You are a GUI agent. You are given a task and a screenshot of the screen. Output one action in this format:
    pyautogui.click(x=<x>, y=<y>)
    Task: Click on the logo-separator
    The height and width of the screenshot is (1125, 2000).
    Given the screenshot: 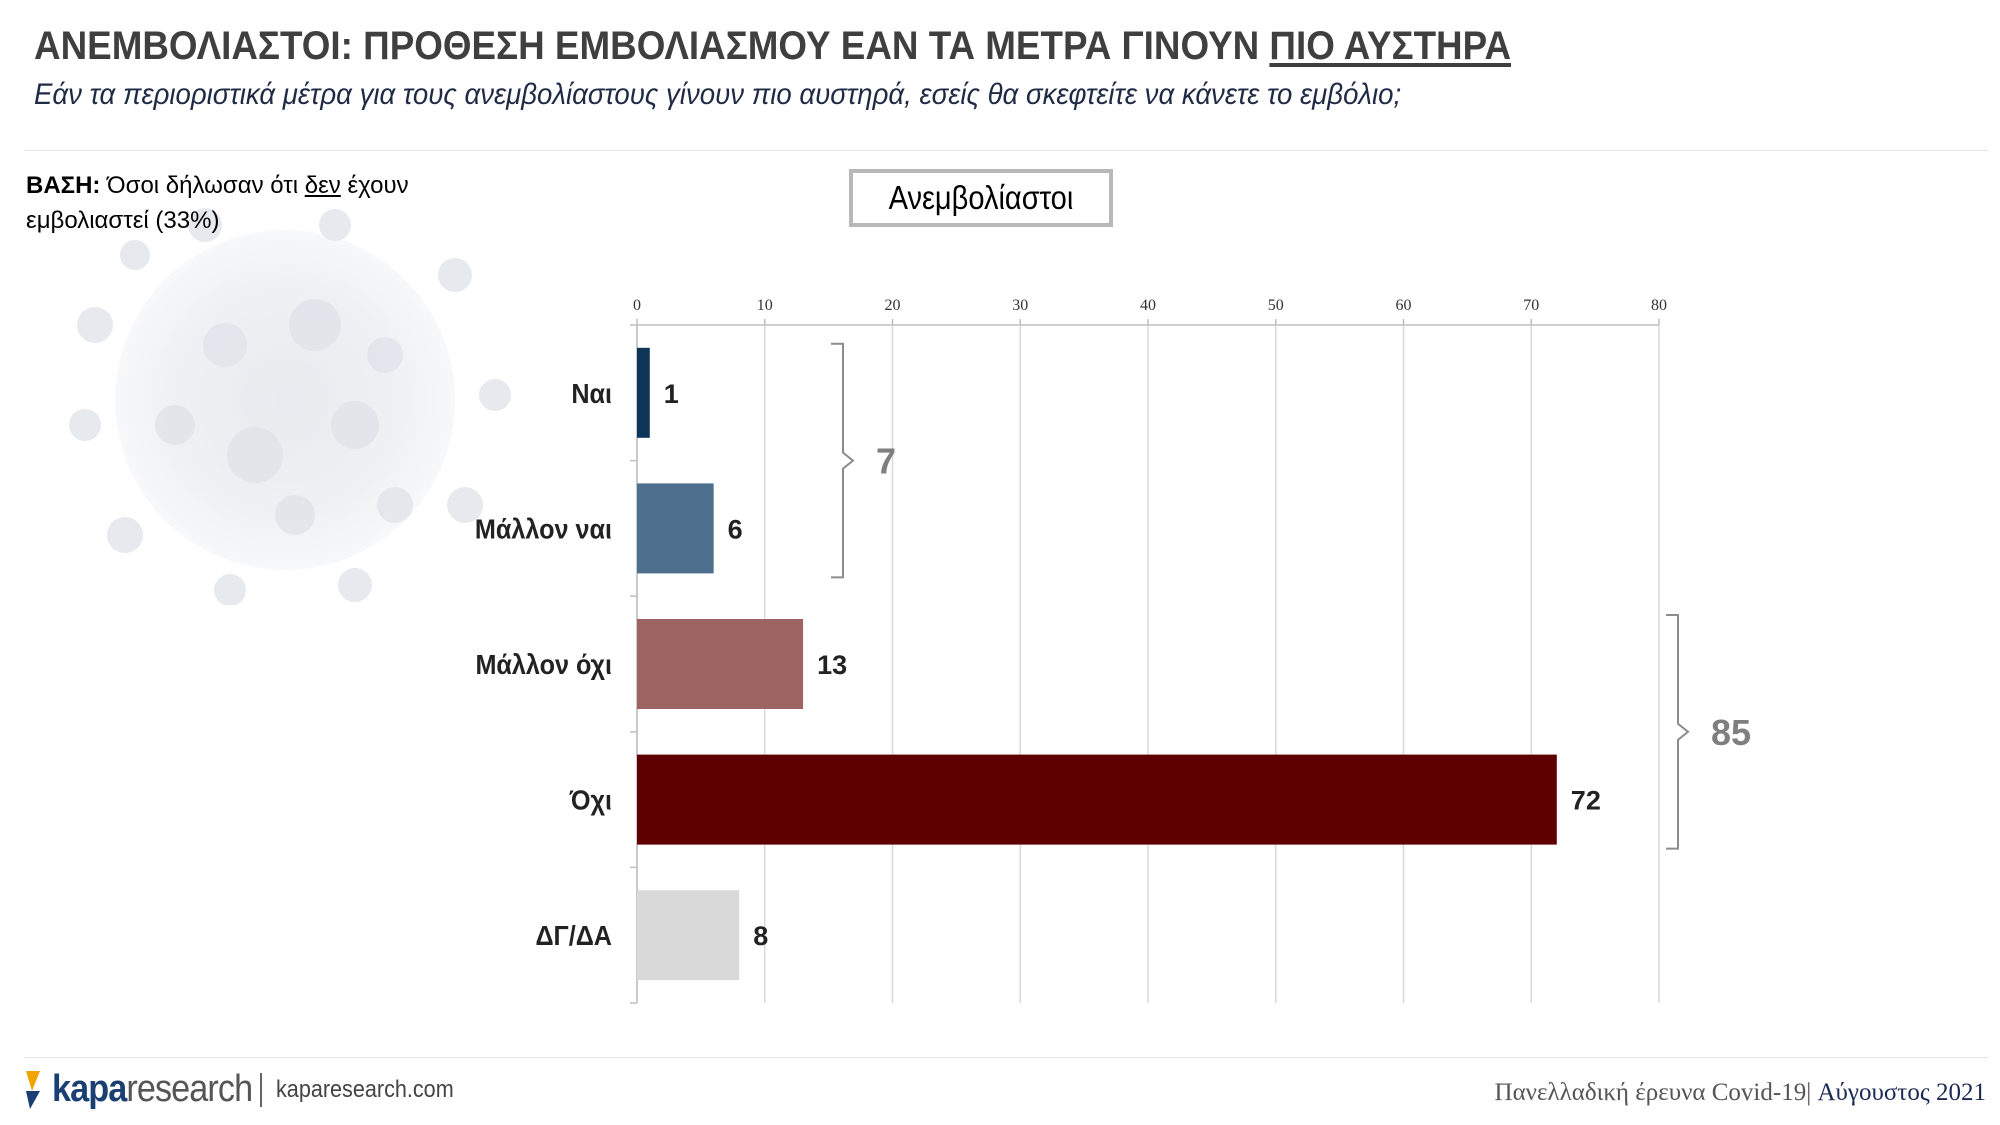 What is the action you would take?
    pyautogui.click(x=261, y=1089)
    